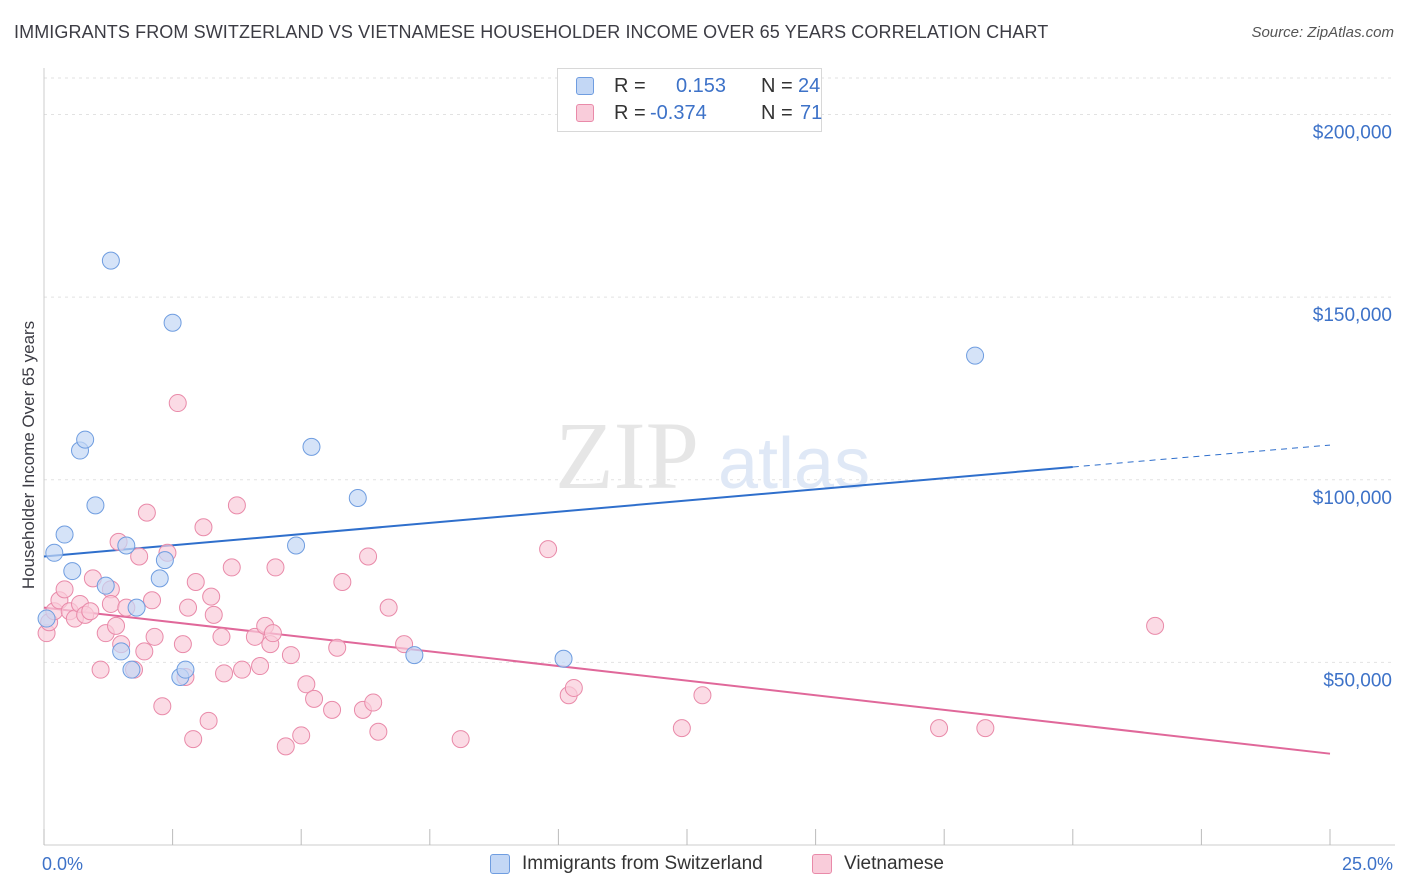  I want to click on bottom-legend-swatch-pink, so click(822, 864).